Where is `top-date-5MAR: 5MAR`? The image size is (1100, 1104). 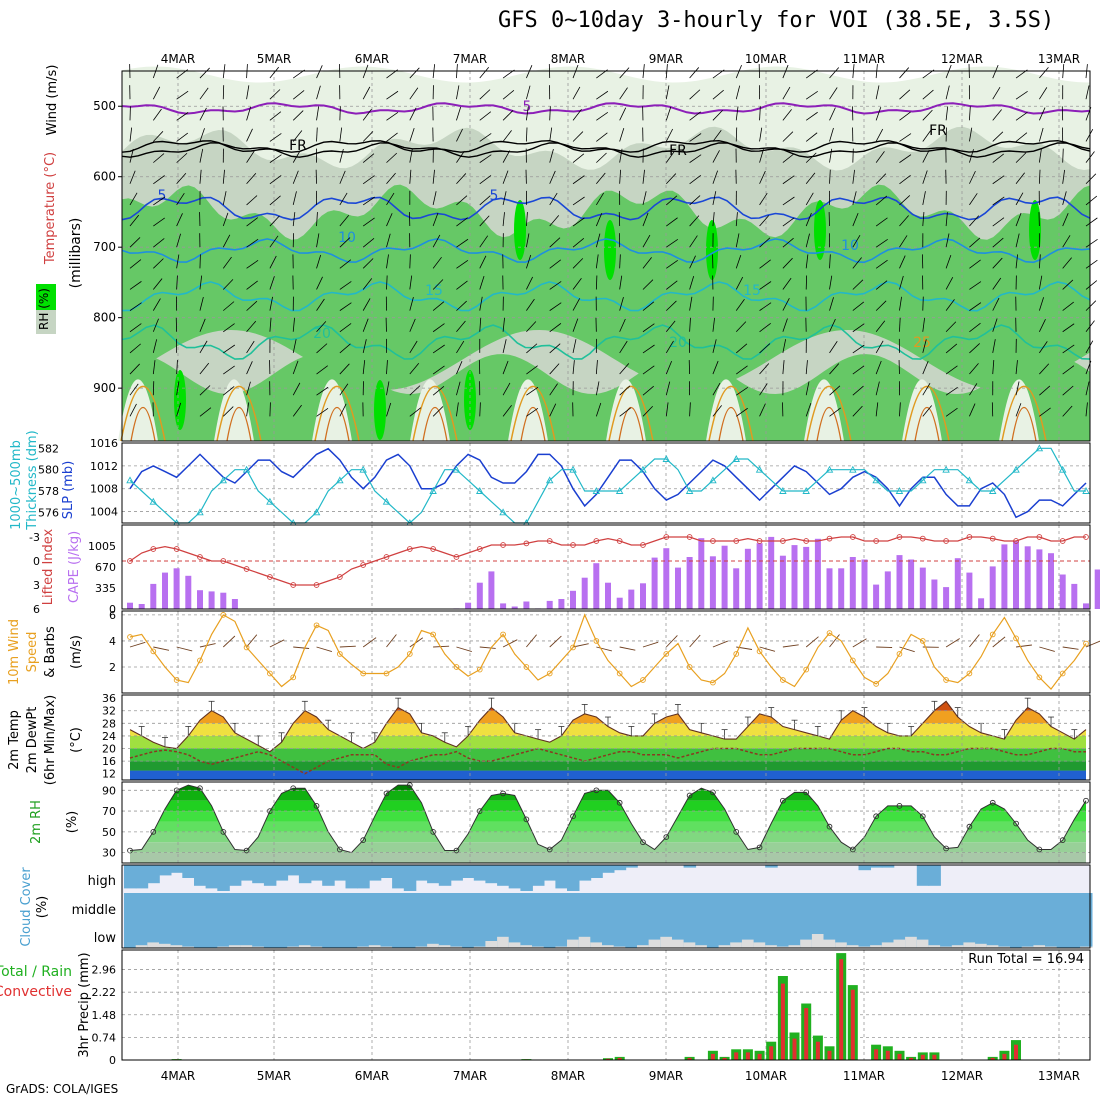 top-date-5MAR: 5MAR is located at coordinates (274, 59).